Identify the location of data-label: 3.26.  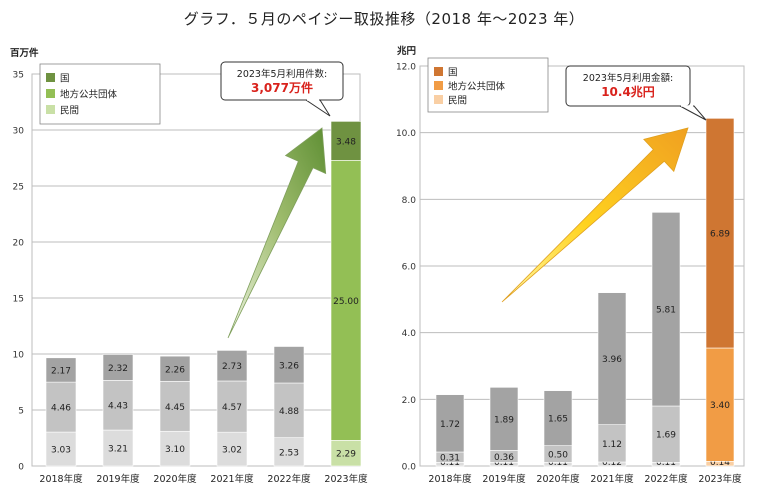
(289, 366).